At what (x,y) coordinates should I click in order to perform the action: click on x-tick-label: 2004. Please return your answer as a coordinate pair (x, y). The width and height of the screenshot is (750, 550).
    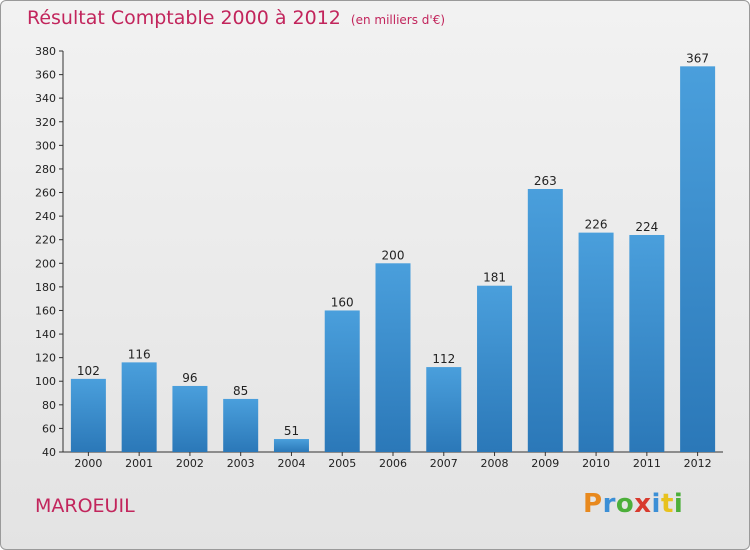
    Looking at the image, I should click on (291, 463).